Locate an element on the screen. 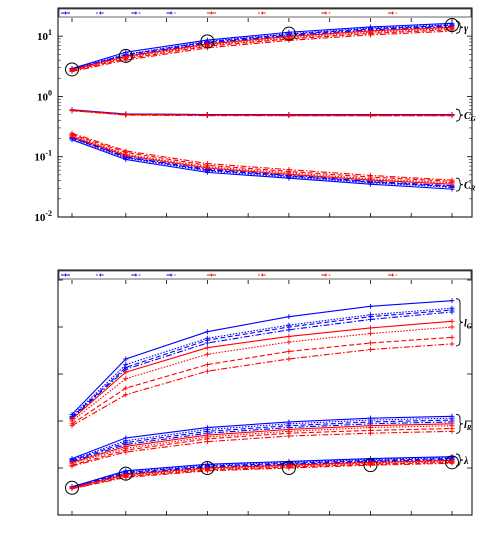 This screenshot has width=502, height=550. series-group: lR is located at coordinates (270, 441).